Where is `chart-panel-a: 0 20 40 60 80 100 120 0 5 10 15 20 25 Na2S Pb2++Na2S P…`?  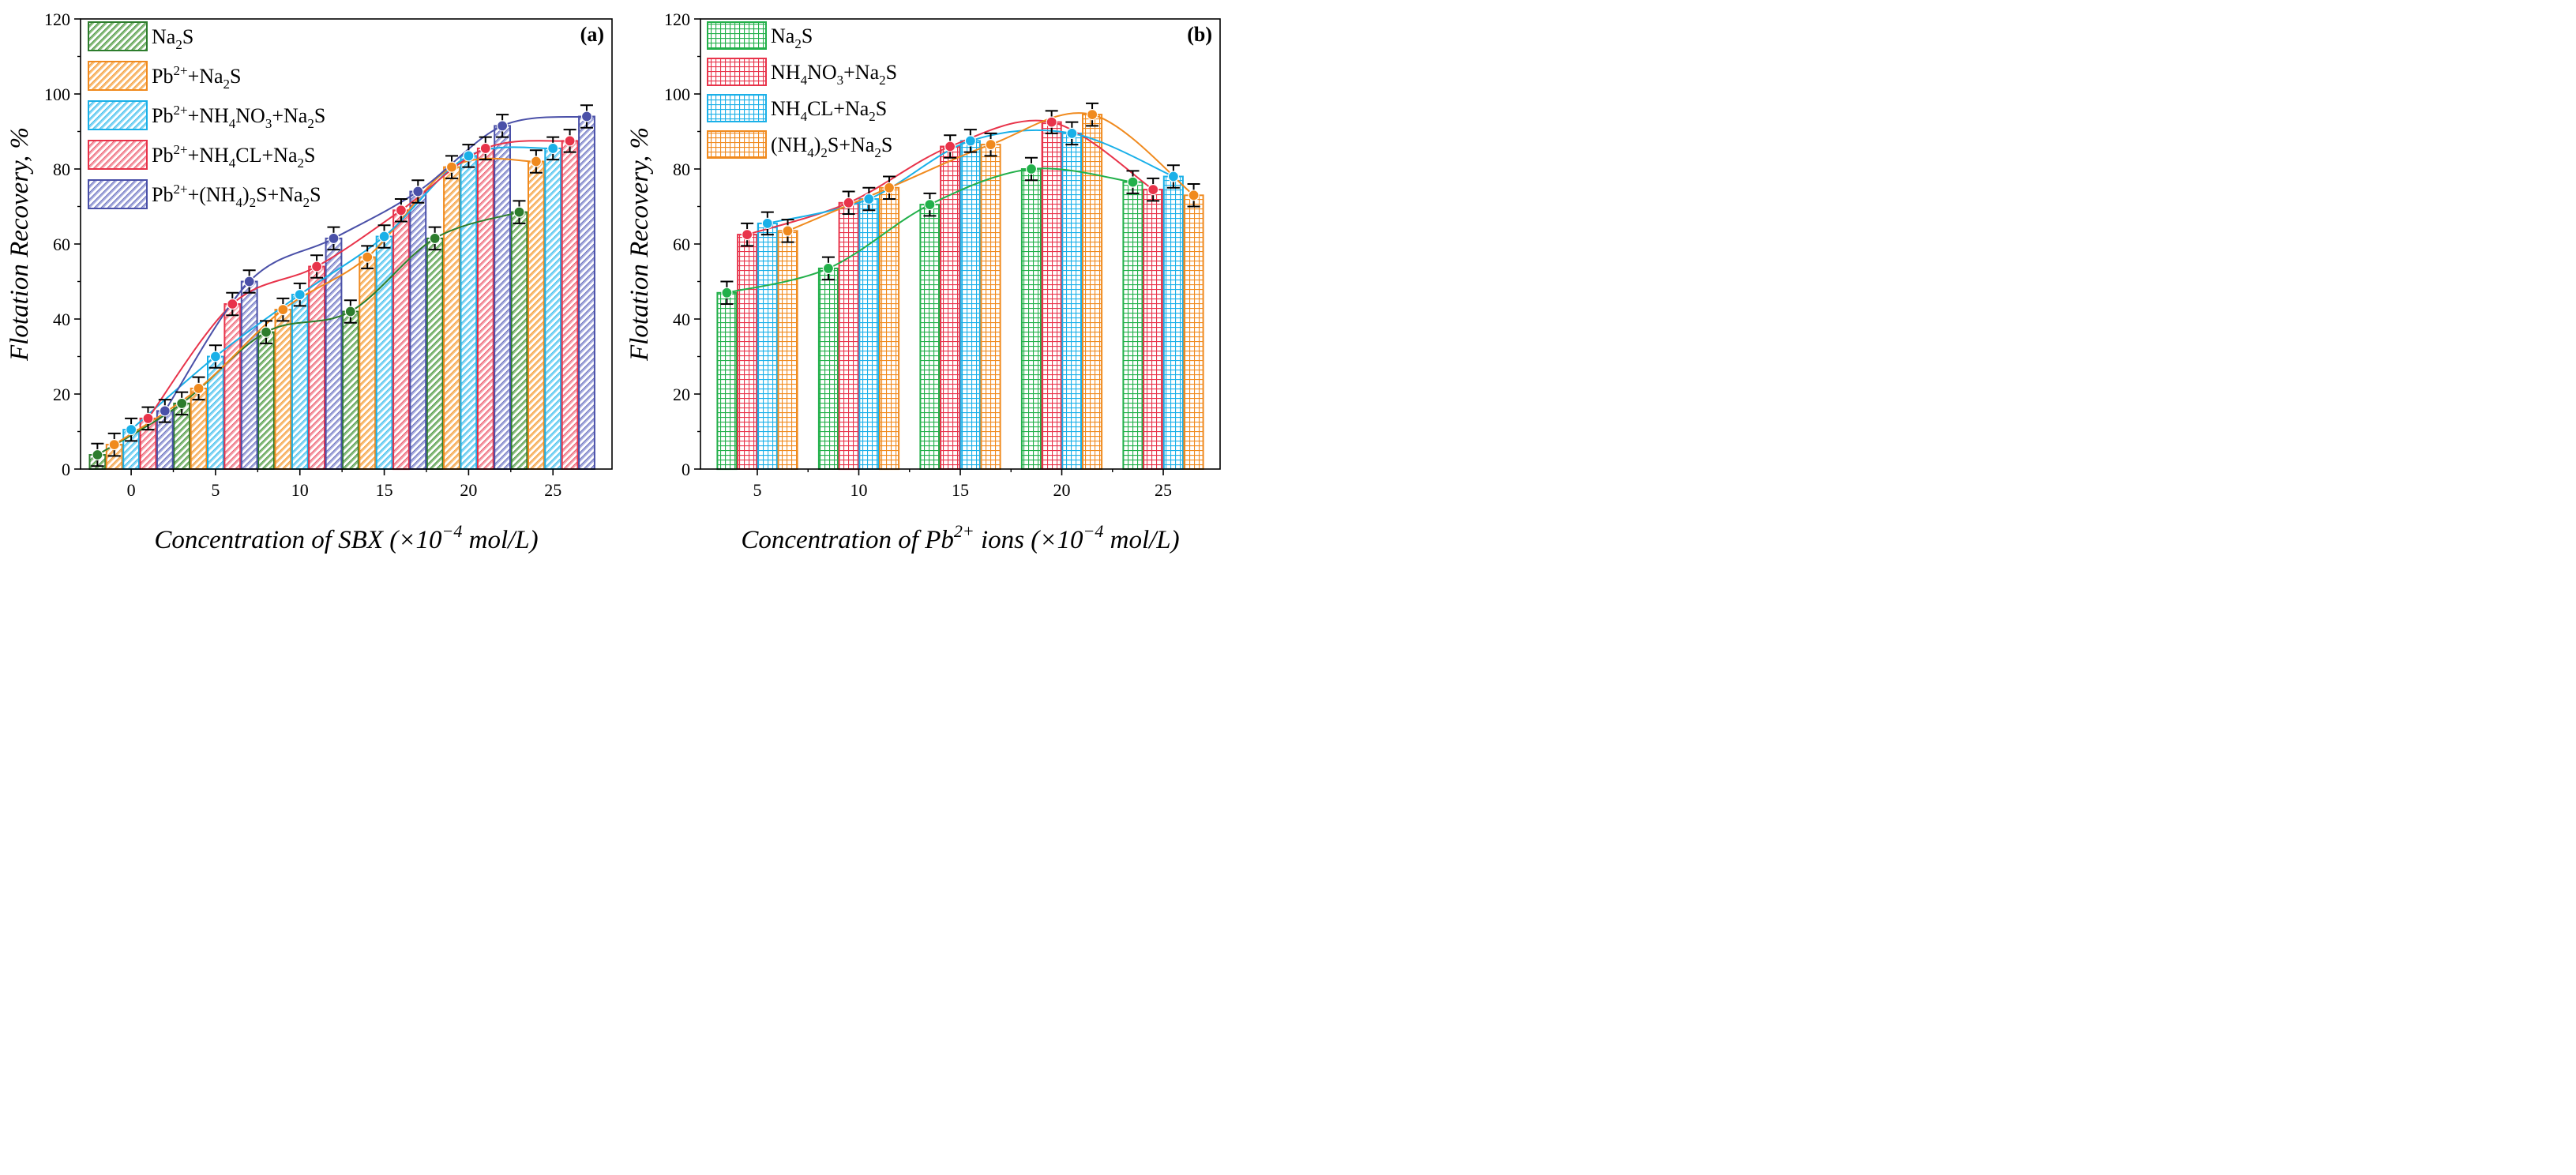
chart-panel-a: 0 20 40 60 80 100 120 0 5 10 15 20 25 Na2S Pb2++Na2S P… is located at coordinates (309, 281).